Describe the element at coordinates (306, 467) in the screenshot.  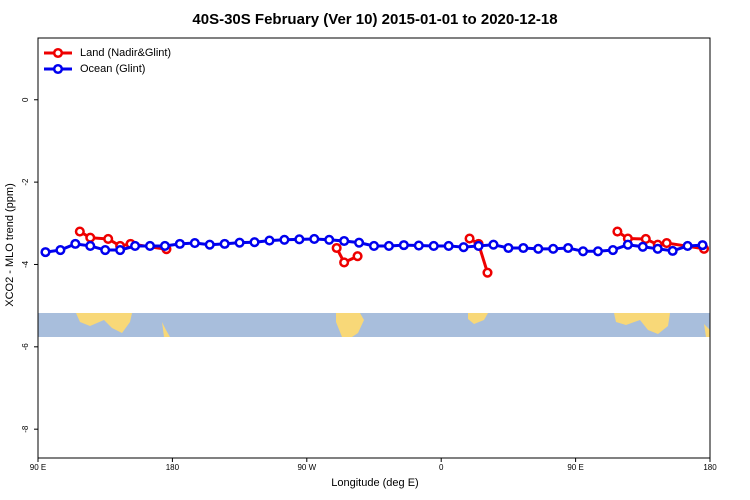
I see `x-tick-label: 90 W` at that location.